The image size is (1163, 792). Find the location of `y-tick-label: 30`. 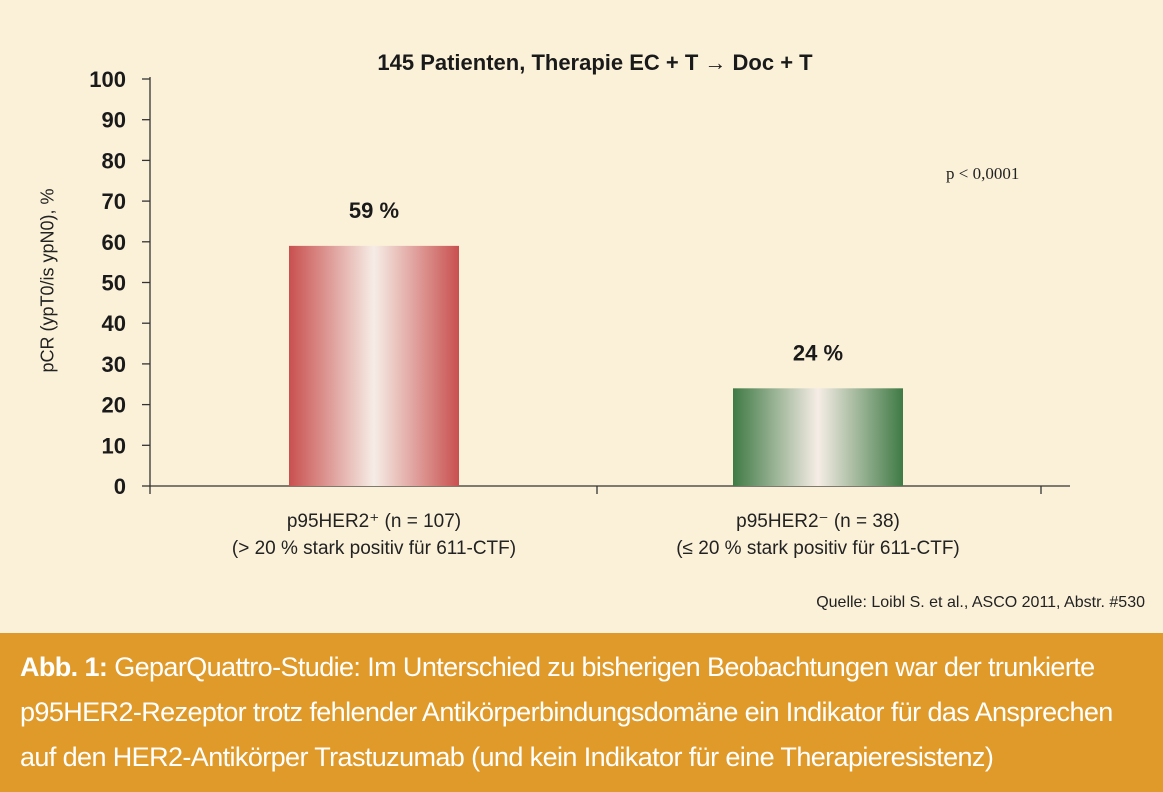

y-tick-label: 30 is located at coordinates (114, 364).